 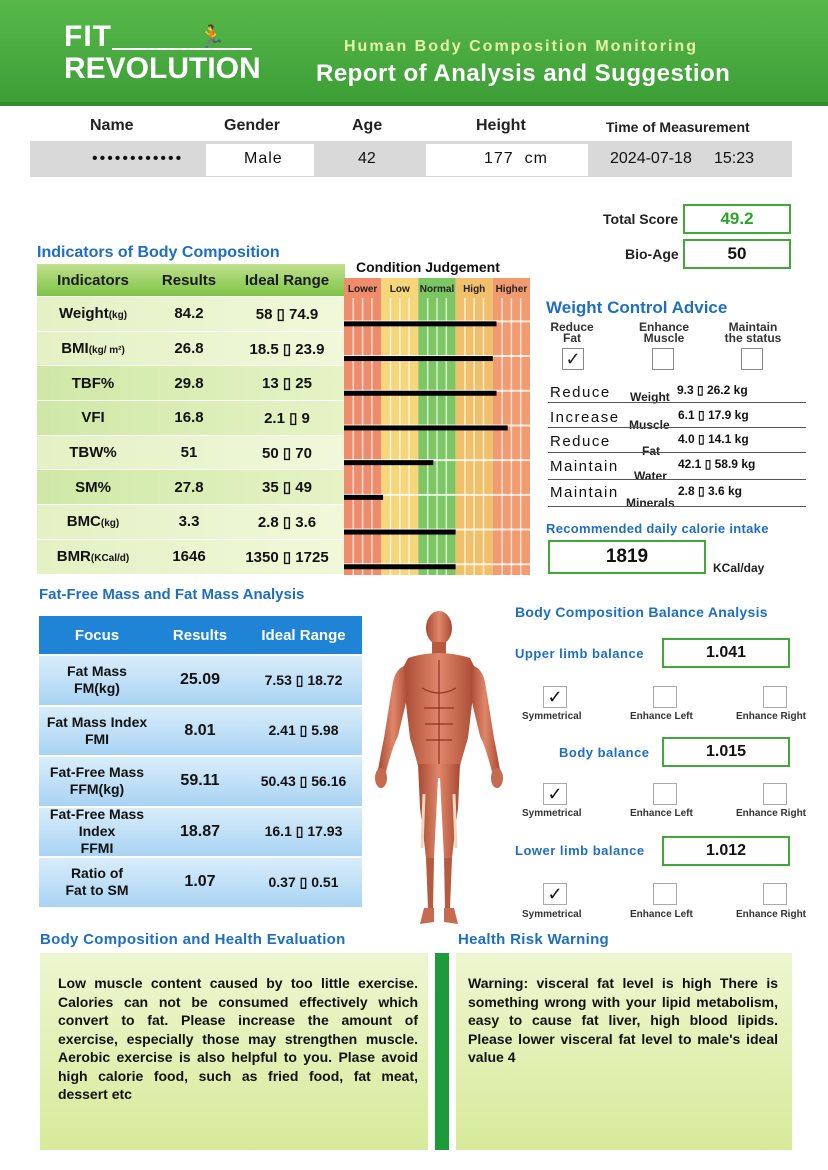 I want to click on indicators-title: Indicators of Body Composition, so click(x=158, y=252).